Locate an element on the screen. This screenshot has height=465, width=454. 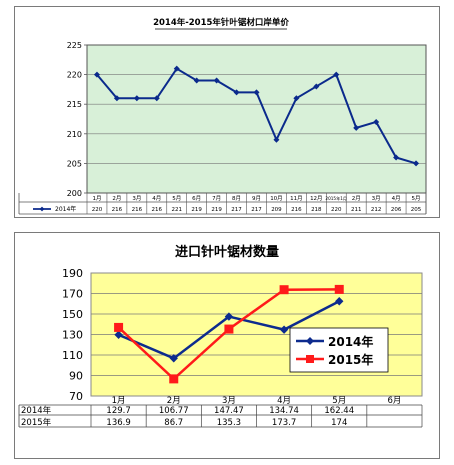
legend-box is located at coordinates (339, 350).